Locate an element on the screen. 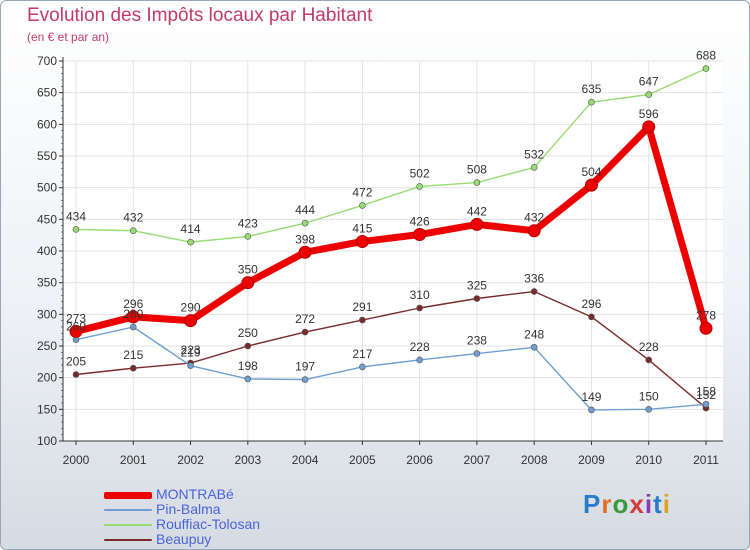 This screenshot has height=550, width=750. logo-letter: i is located at coordinates (666, 504).